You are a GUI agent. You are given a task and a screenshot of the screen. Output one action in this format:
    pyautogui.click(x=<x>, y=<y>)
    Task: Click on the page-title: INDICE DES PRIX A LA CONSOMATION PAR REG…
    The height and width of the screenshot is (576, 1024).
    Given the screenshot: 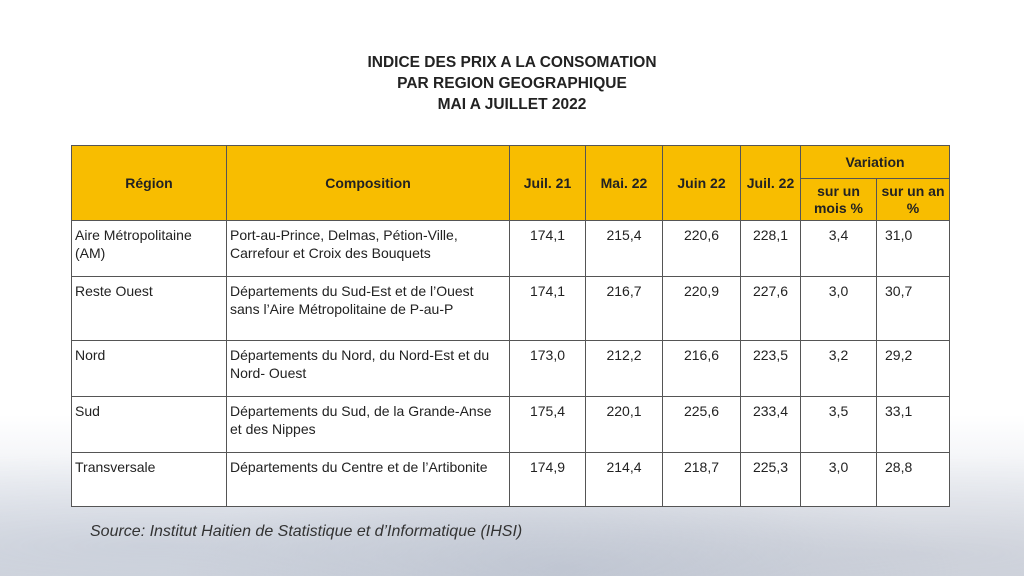 What is the action you would take?
    pyautogui.click(x=512, y=83)
    